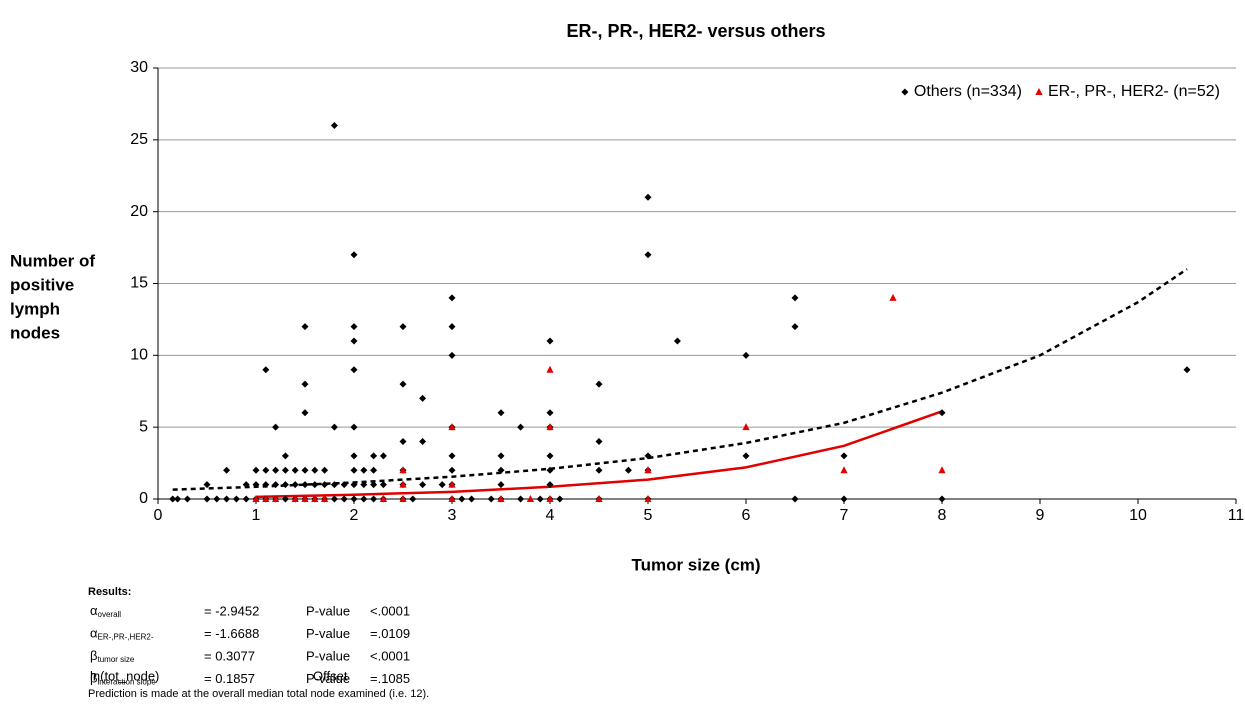 This screenshot has width=1245, height=709. What do you see at coordinates (52, 260) in the screenshot?
I see `y-axis-label: Number of` at bounding box center [52, 260].